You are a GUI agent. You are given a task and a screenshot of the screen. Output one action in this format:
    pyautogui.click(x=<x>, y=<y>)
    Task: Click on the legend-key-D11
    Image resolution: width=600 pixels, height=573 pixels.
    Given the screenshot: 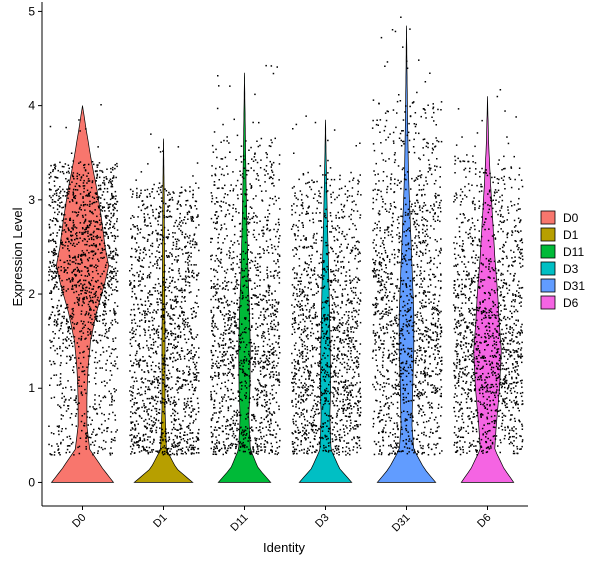 What is the action you would take?
    pyautogui.click(x=548, y=251)
    